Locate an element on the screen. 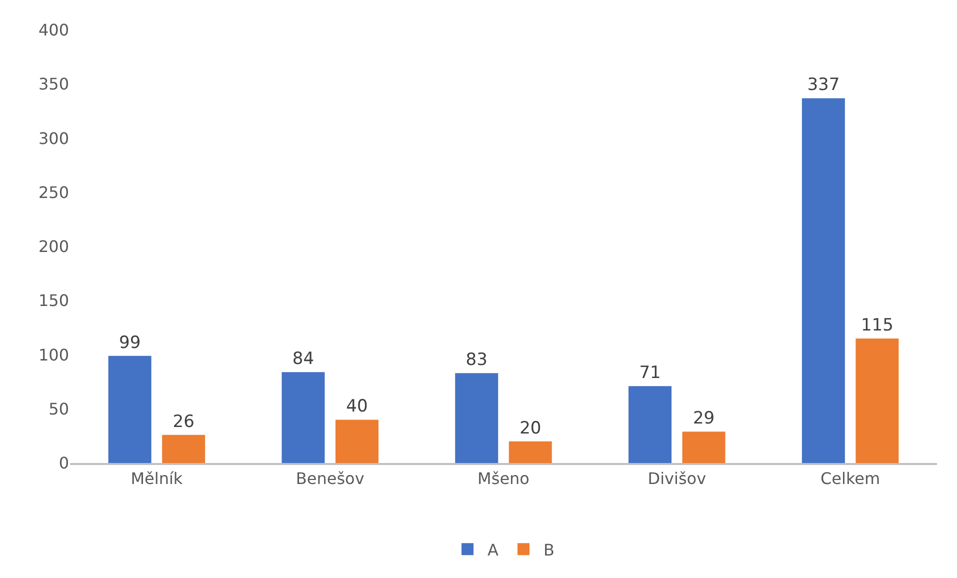 The width and height of the screenshot is (957, 578). legend-label: A is located at coordinates (493, 550).